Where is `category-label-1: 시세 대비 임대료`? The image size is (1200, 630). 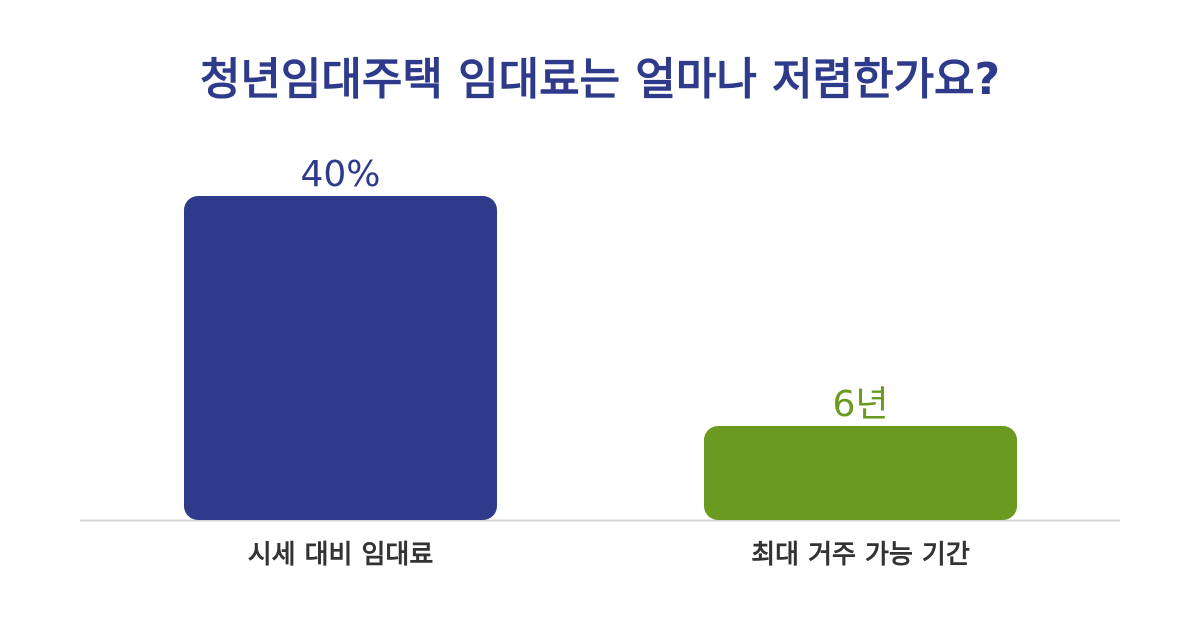 category-label-1: 시세 대비 임대료 is located at coordinates (341, 555).